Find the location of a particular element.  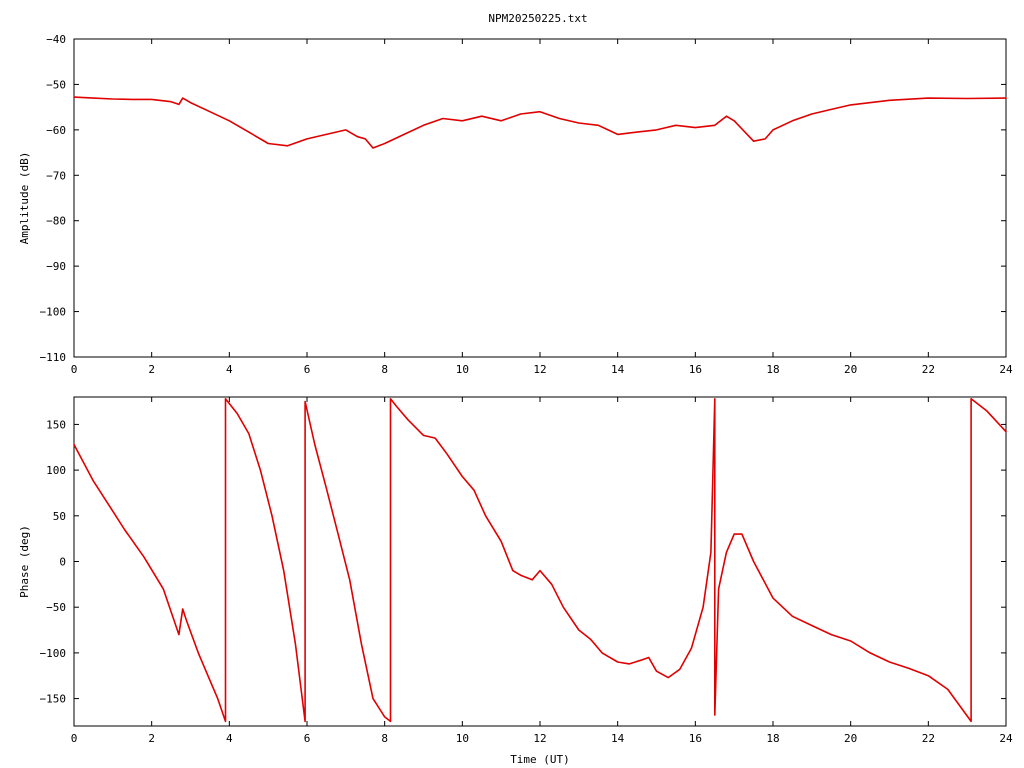

amplitude-x-tick-label: 8 is located at coordinates (384, 369).